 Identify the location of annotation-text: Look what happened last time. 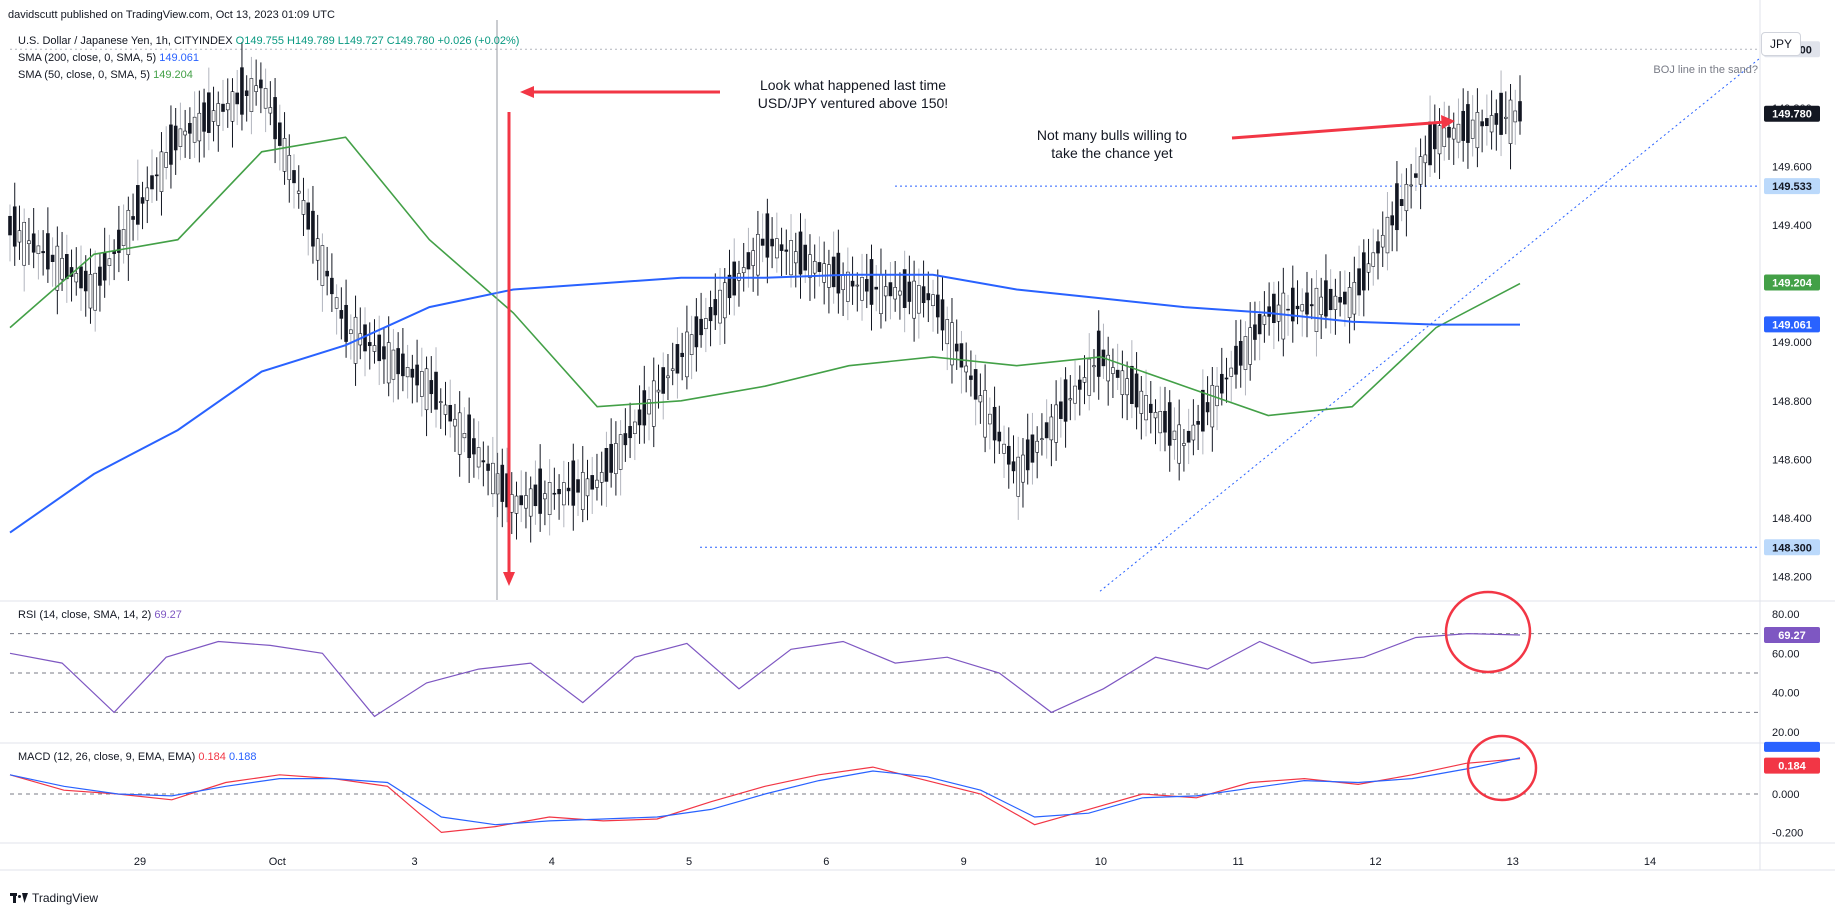
(853, 85).